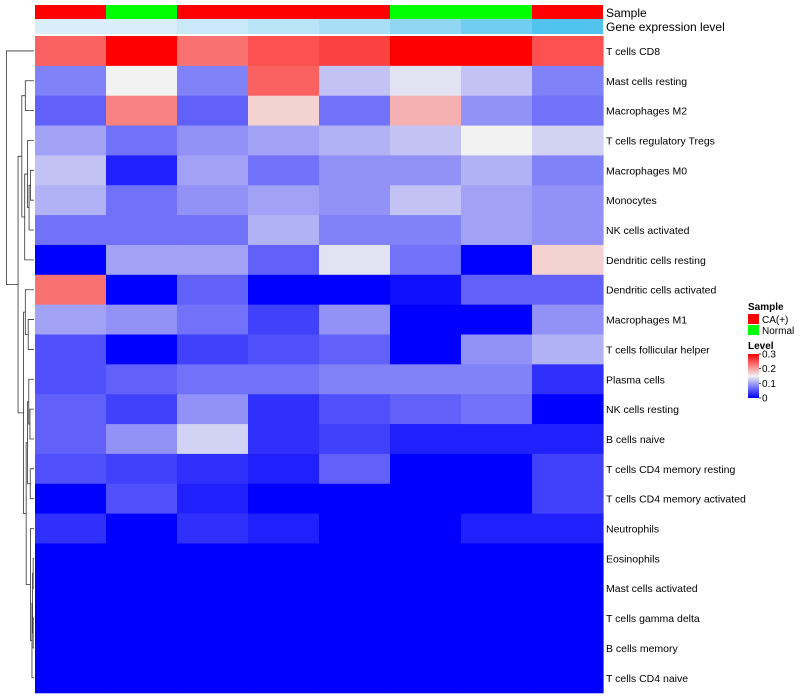 The height and width of the screenshot is (700, 800). What do you see at coordinates (631, 201) in the screenshot?
I see `row-label: Monocytes` at bounding box center [631, 201].